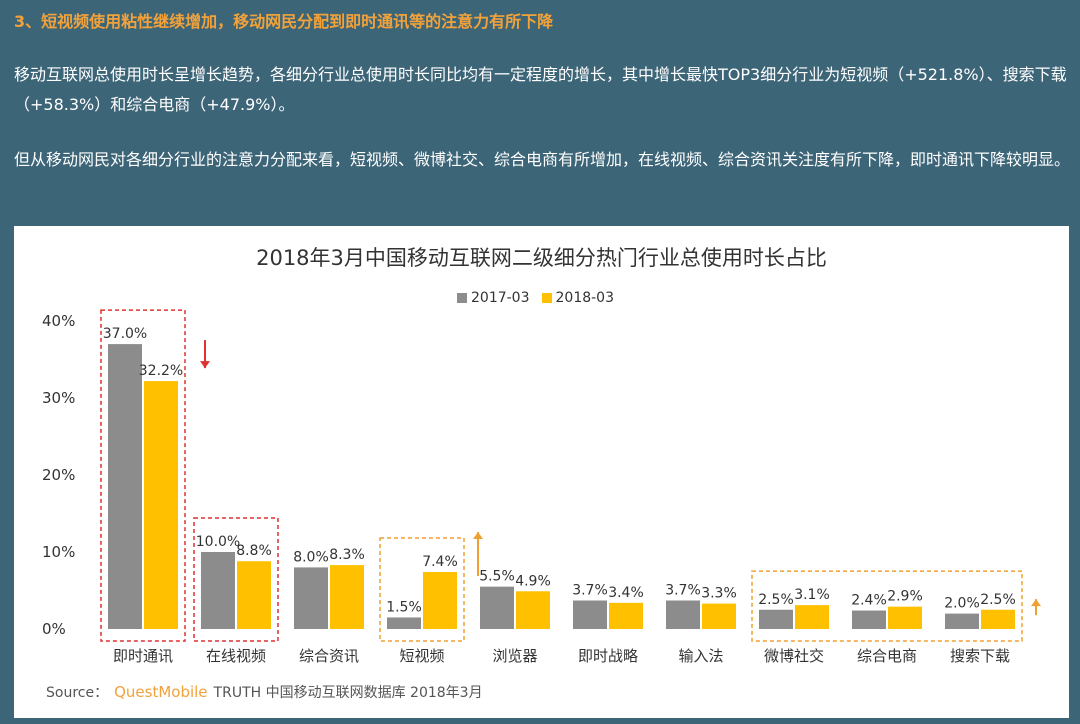  What do you see at coordinates (700, 656) in the screenshot?
I see `category-label: 输入法` at bounding box center [700, 656].